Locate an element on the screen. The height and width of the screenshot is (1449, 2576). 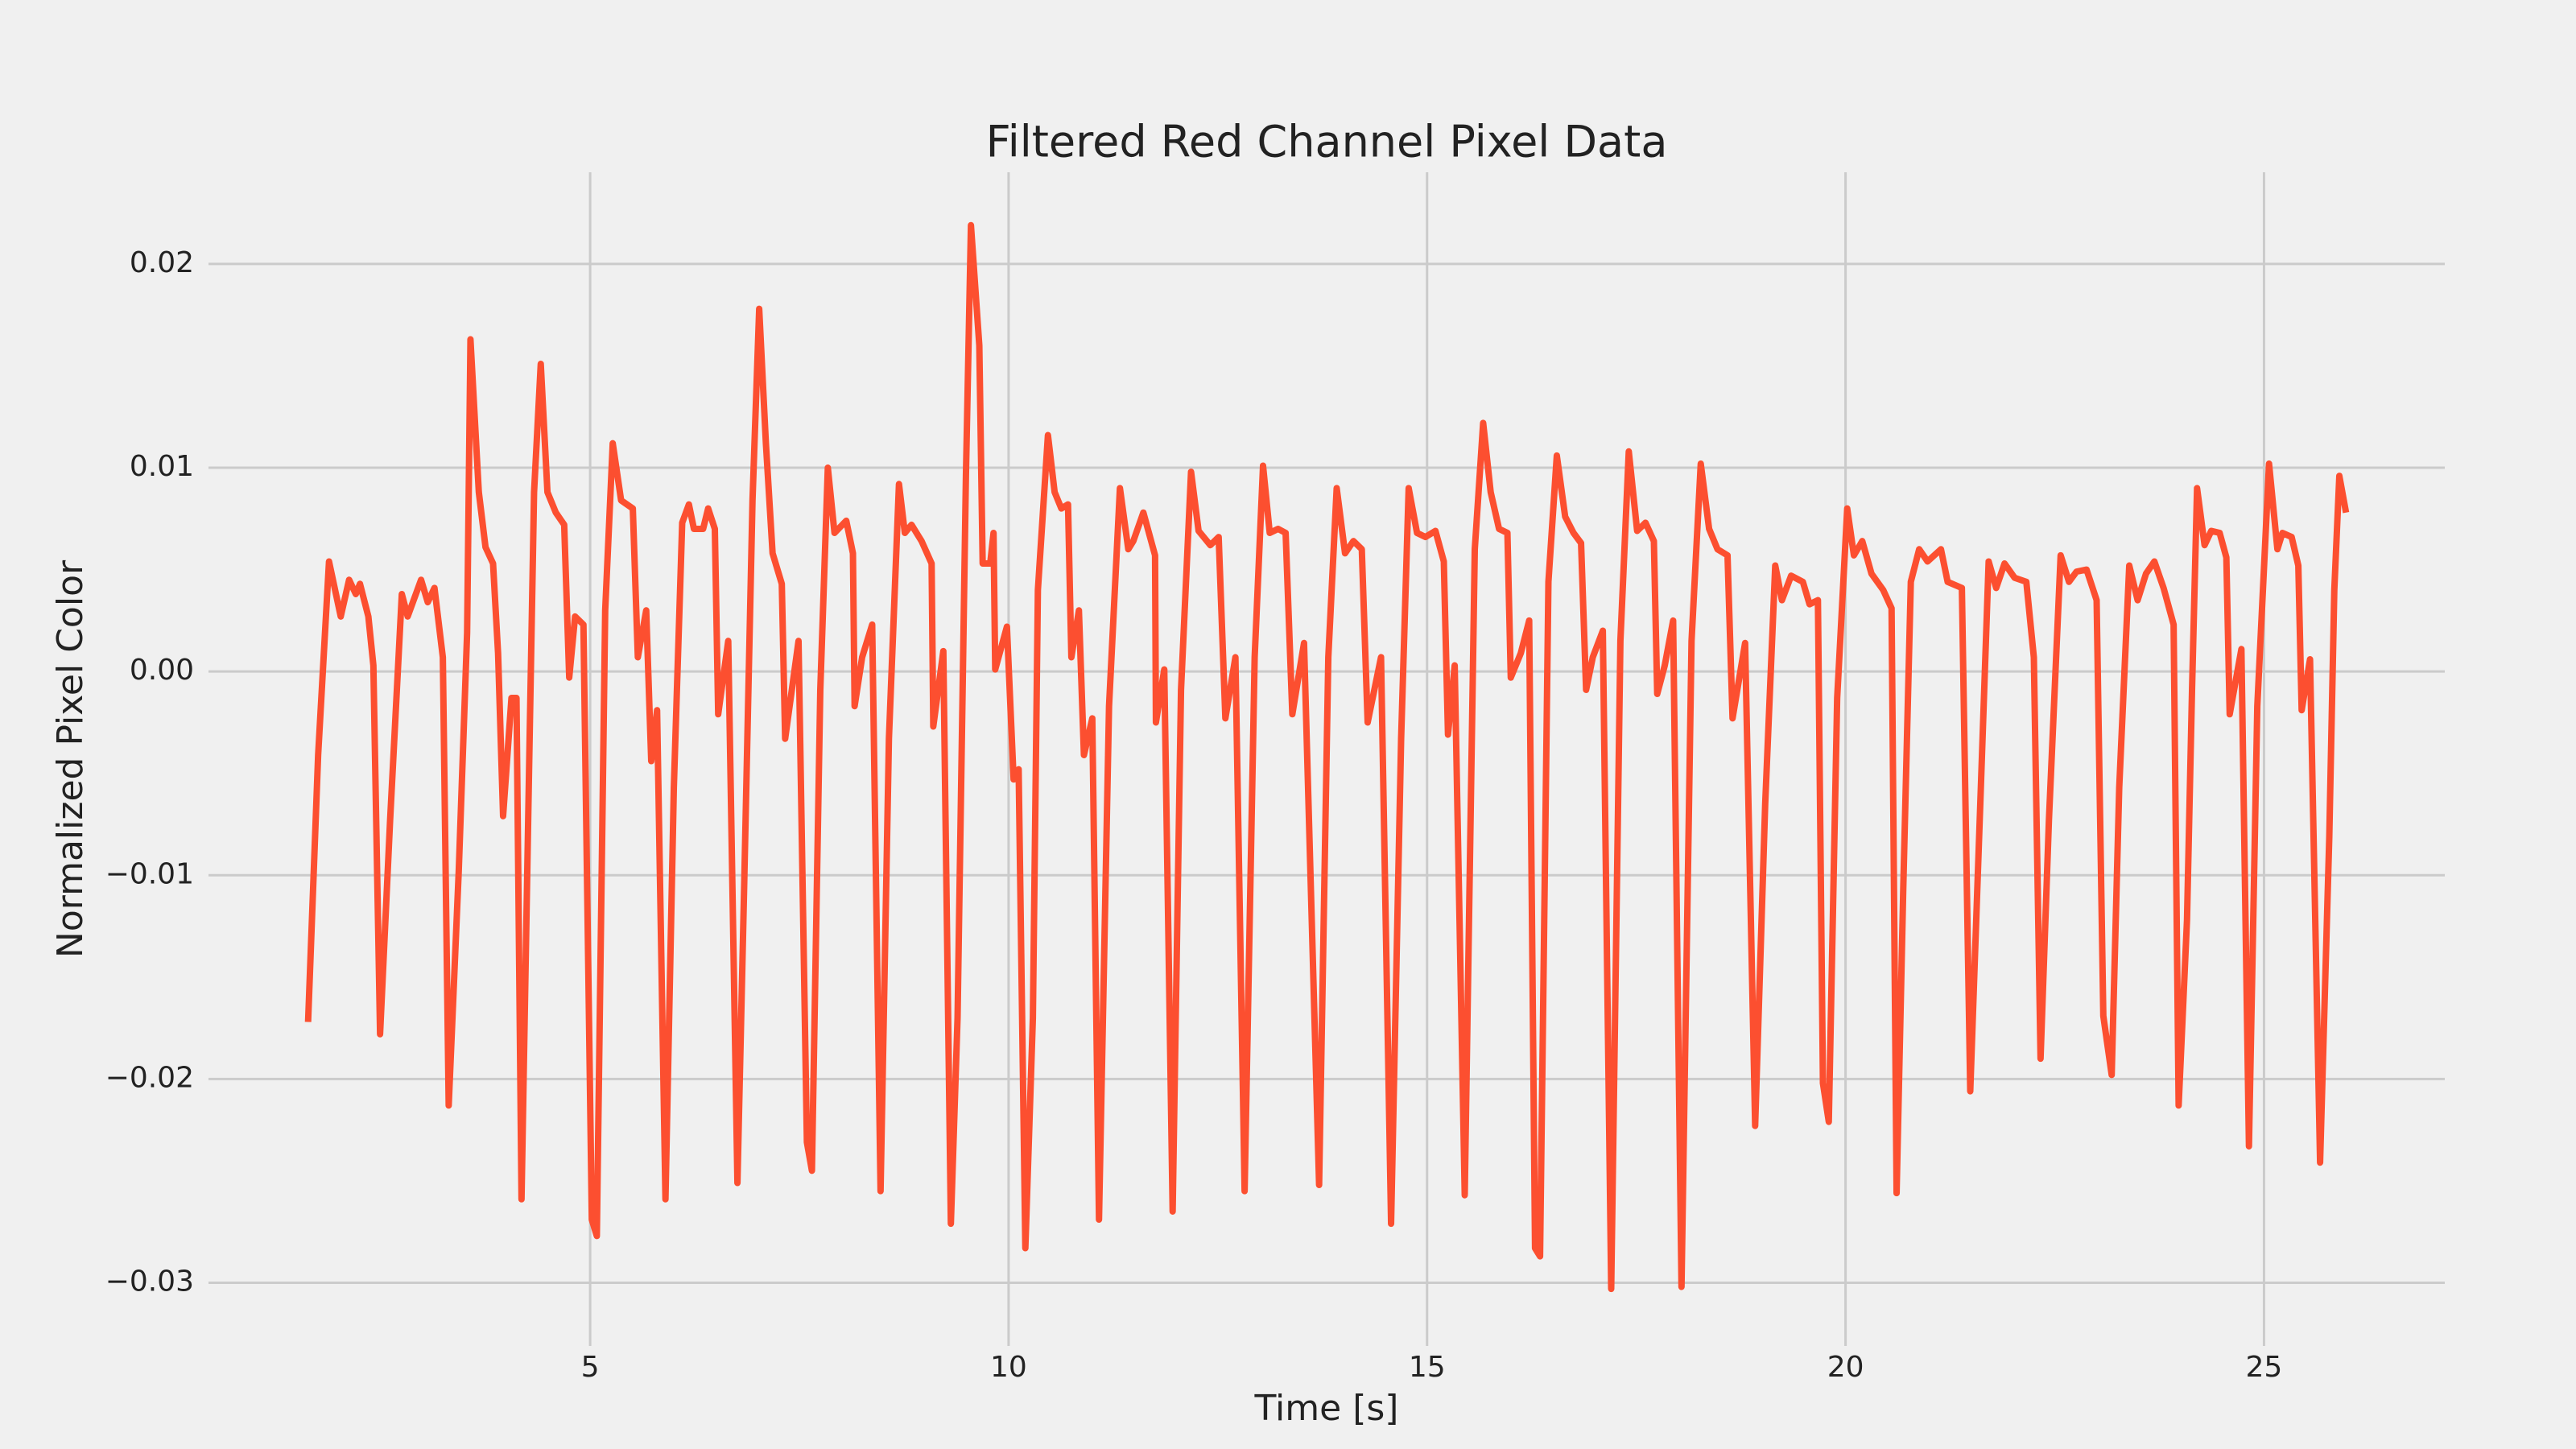
x-tick-label: 5 is located at coordinates (590, 1367).